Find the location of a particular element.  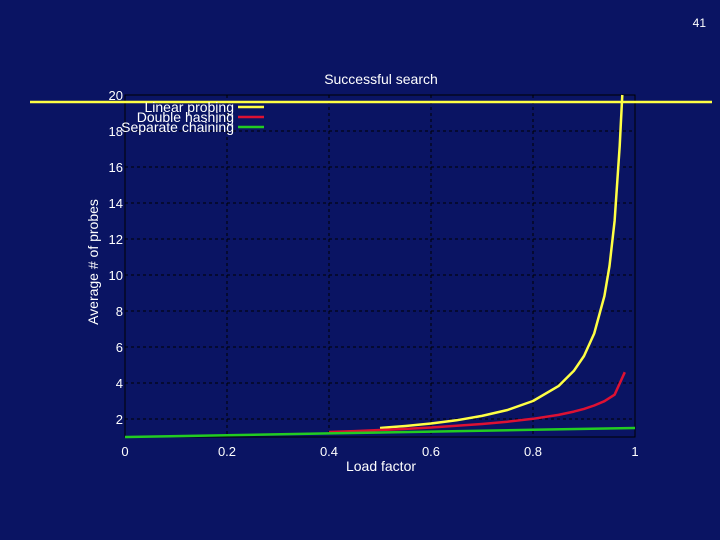

x-tick-label: 0.2 is located at coordinates (227, 451).